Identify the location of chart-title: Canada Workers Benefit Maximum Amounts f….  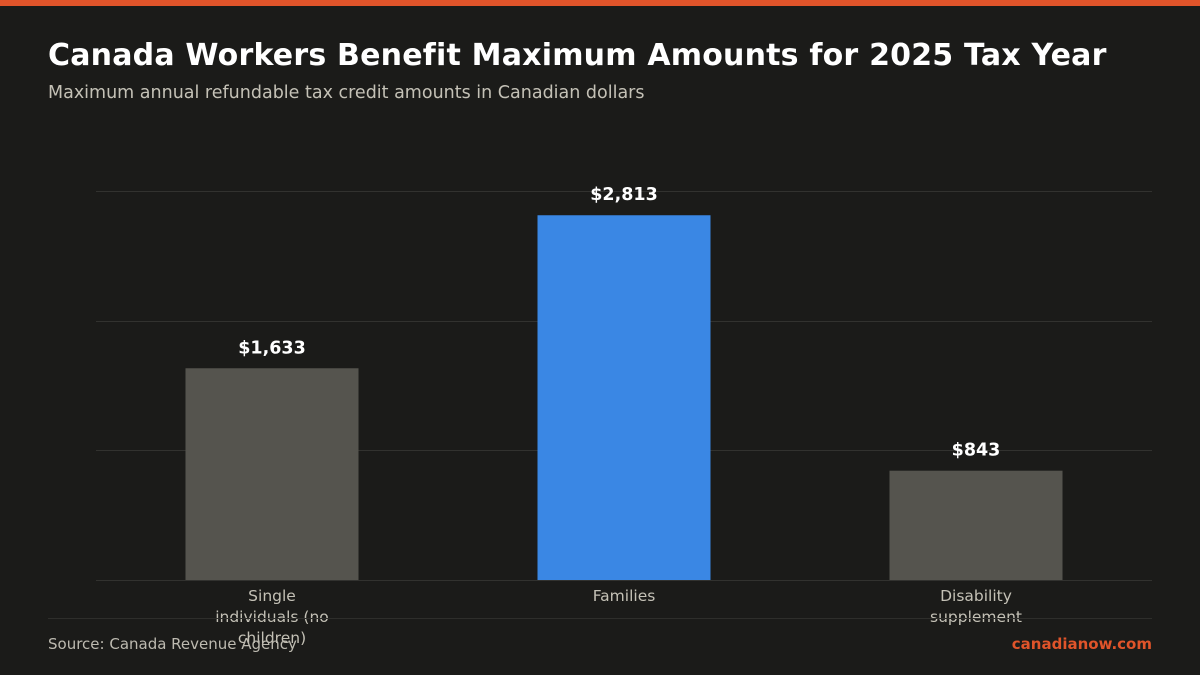
(577, 55).